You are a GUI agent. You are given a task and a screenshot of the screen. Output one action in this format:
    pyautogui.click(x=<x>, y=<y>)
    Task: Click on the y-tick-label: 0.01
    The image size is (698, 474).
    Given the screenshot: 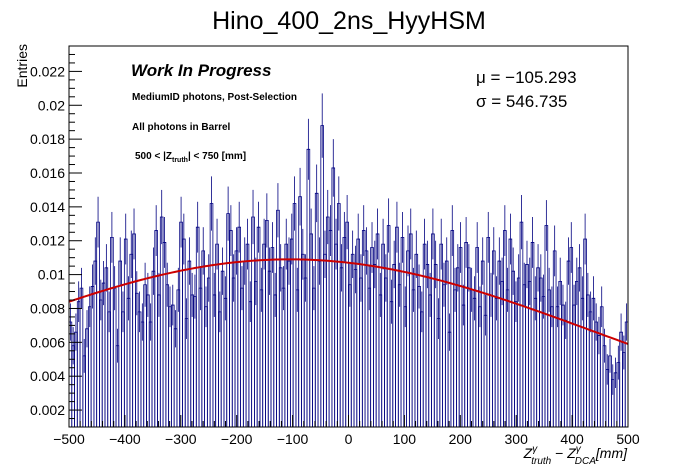 What is the action you would take?
    pyautogui.click(x=51, y=275)
    